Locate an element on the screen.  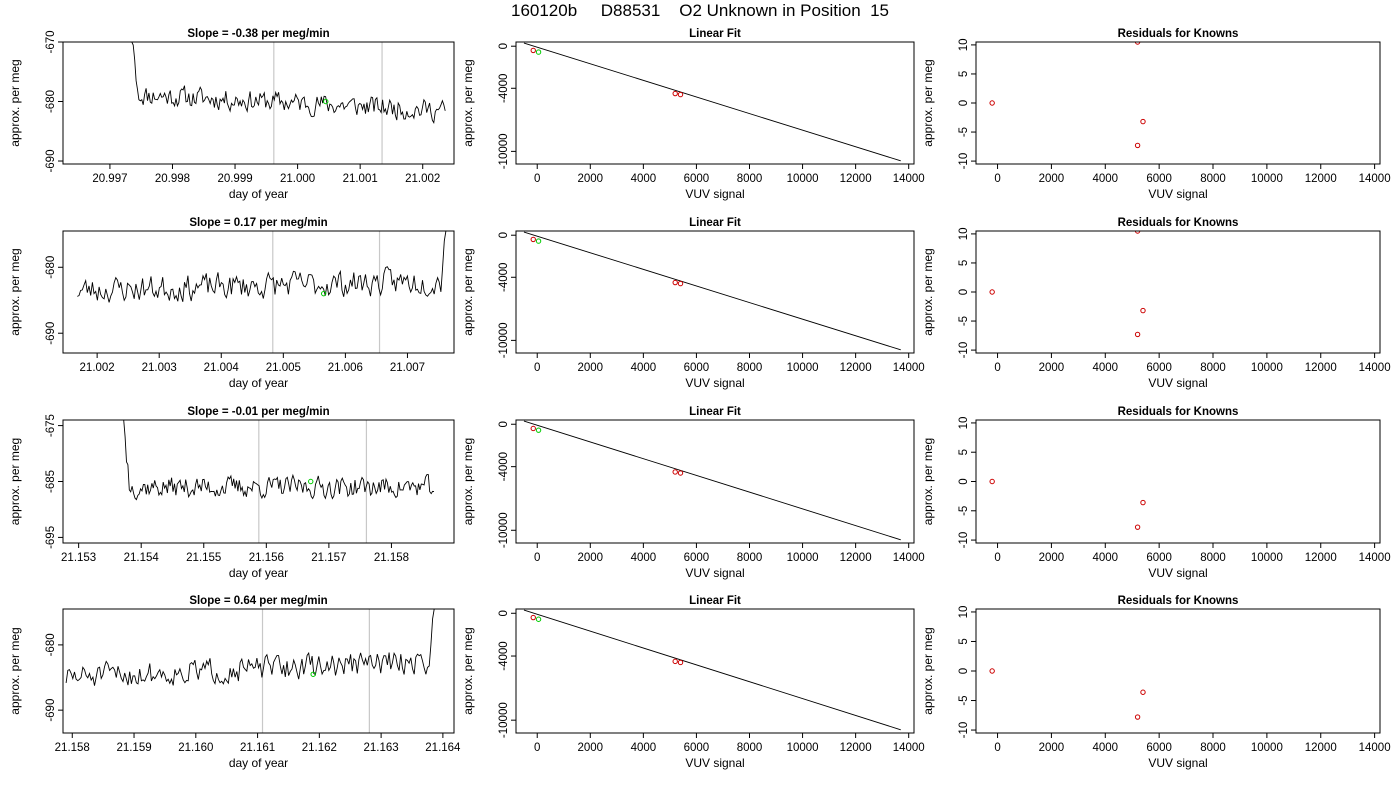
x-tick-label: 21.160 is located at coordinates (195, 748).